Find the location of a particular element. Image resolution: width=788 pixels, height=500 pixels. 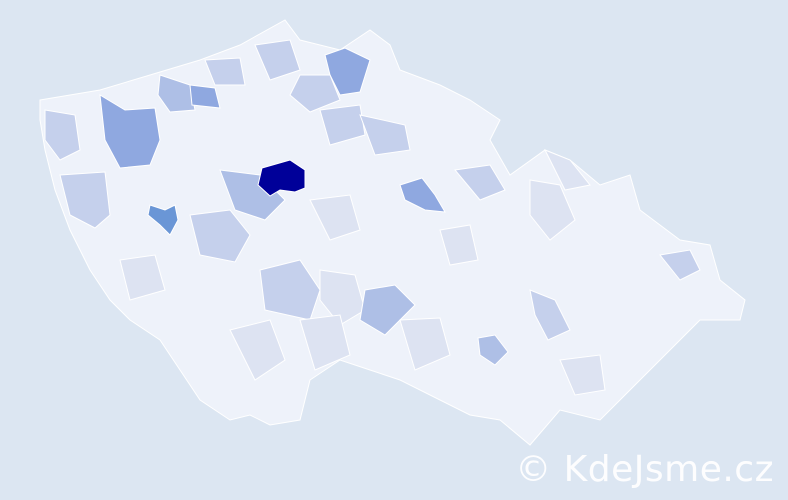

region-max is located at coordinates (281, 178).